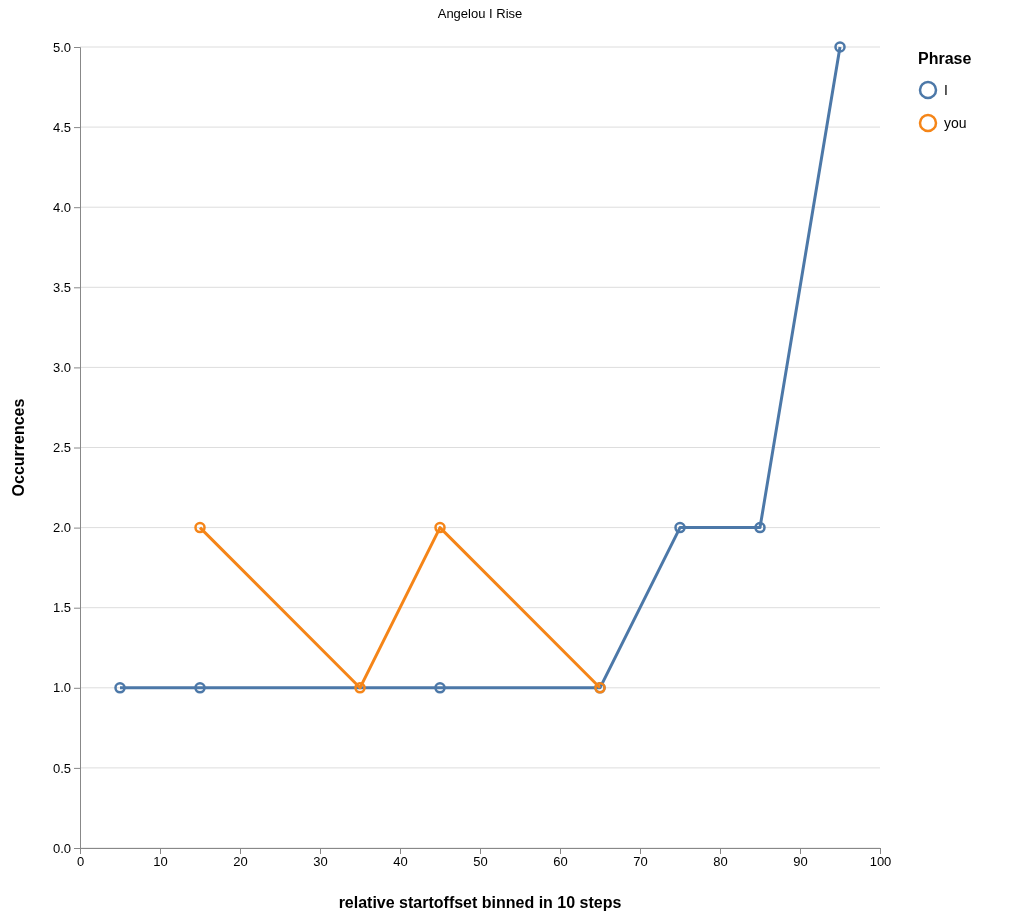 Image resolution: width=1016 pixels, height=918 pixels. I want to click on x-tick-label: 100, so click(880, 862).